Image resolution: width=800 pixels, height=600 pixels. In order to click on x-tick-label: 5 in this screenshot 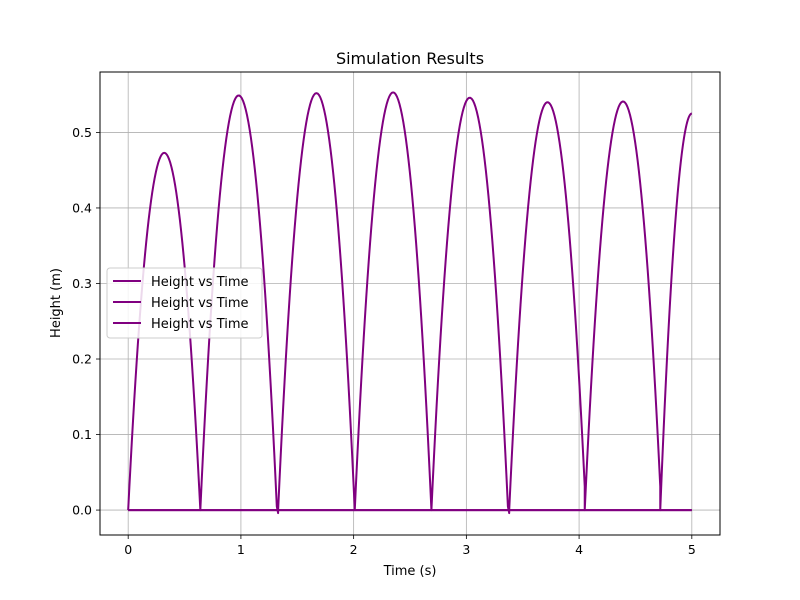, I will do `click(692, 549)`.